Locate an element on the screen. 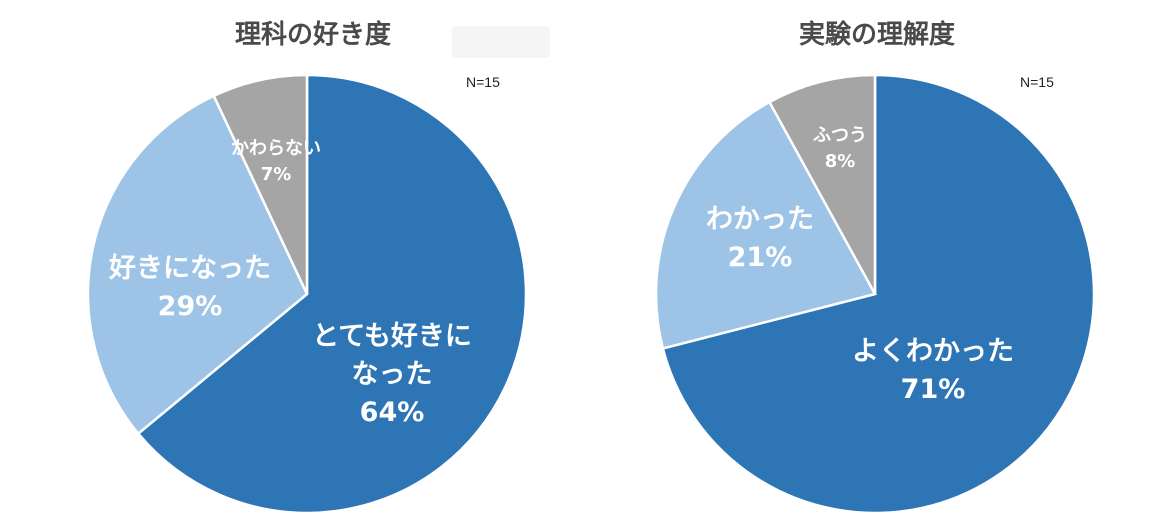  slice-percent: 8% is located at coordinates (840, 161).